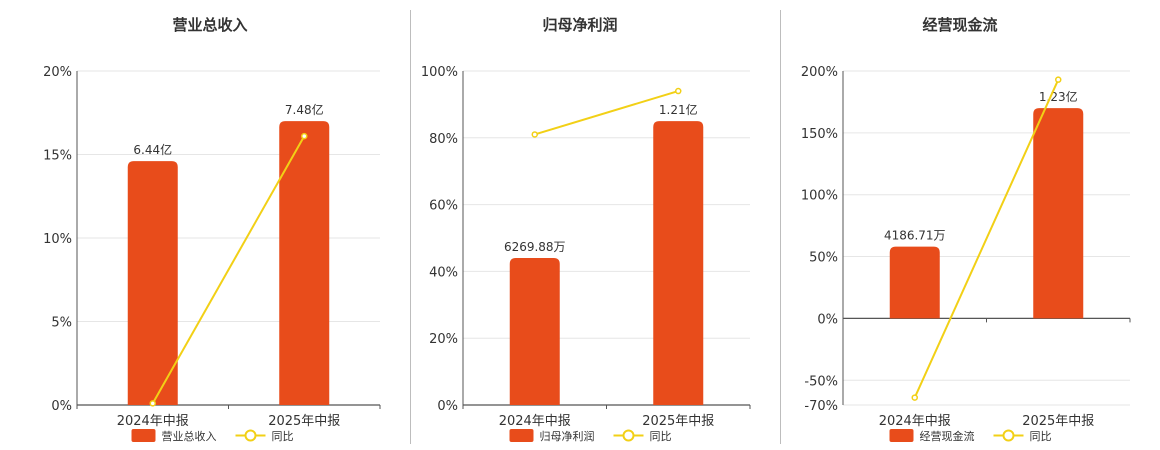 Image resolution: width=1160 pixels, height=450 pixels. I want to click on y-tick-label: -70%, so click(821, 406).